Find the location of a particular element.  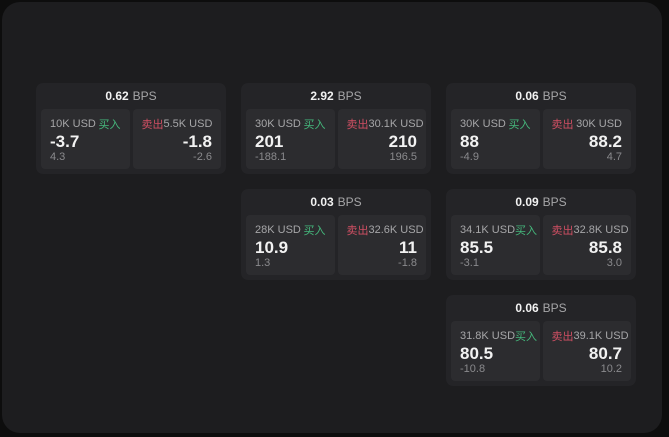

sell-price-value: 210 is located at coordinates (402, 141).